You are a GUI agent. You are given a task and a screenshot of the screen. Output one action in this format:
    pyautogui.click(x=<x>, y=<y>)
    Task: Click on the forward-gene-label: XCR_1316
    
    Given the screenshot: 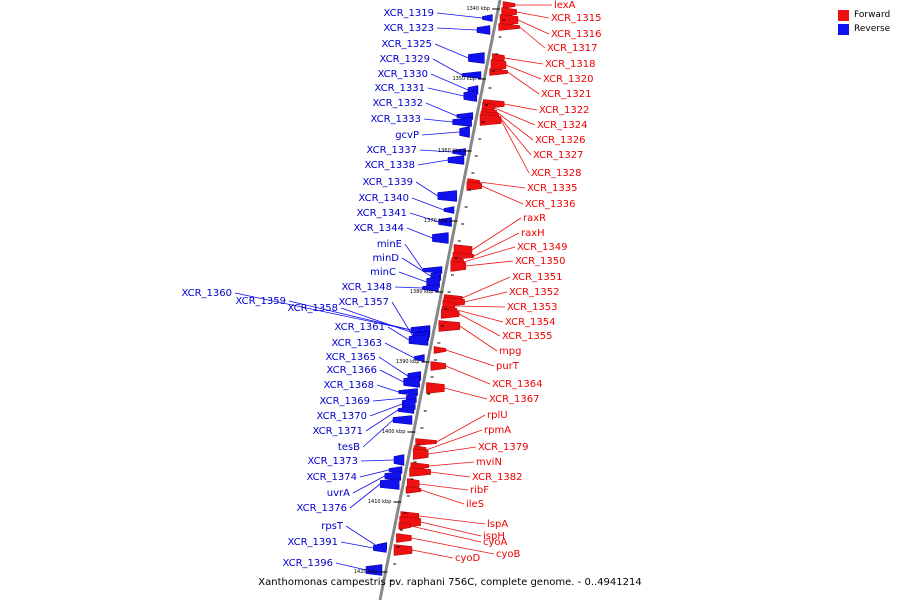 What is the action you would take?
    pyautogui.click(x=576, y=34)
    